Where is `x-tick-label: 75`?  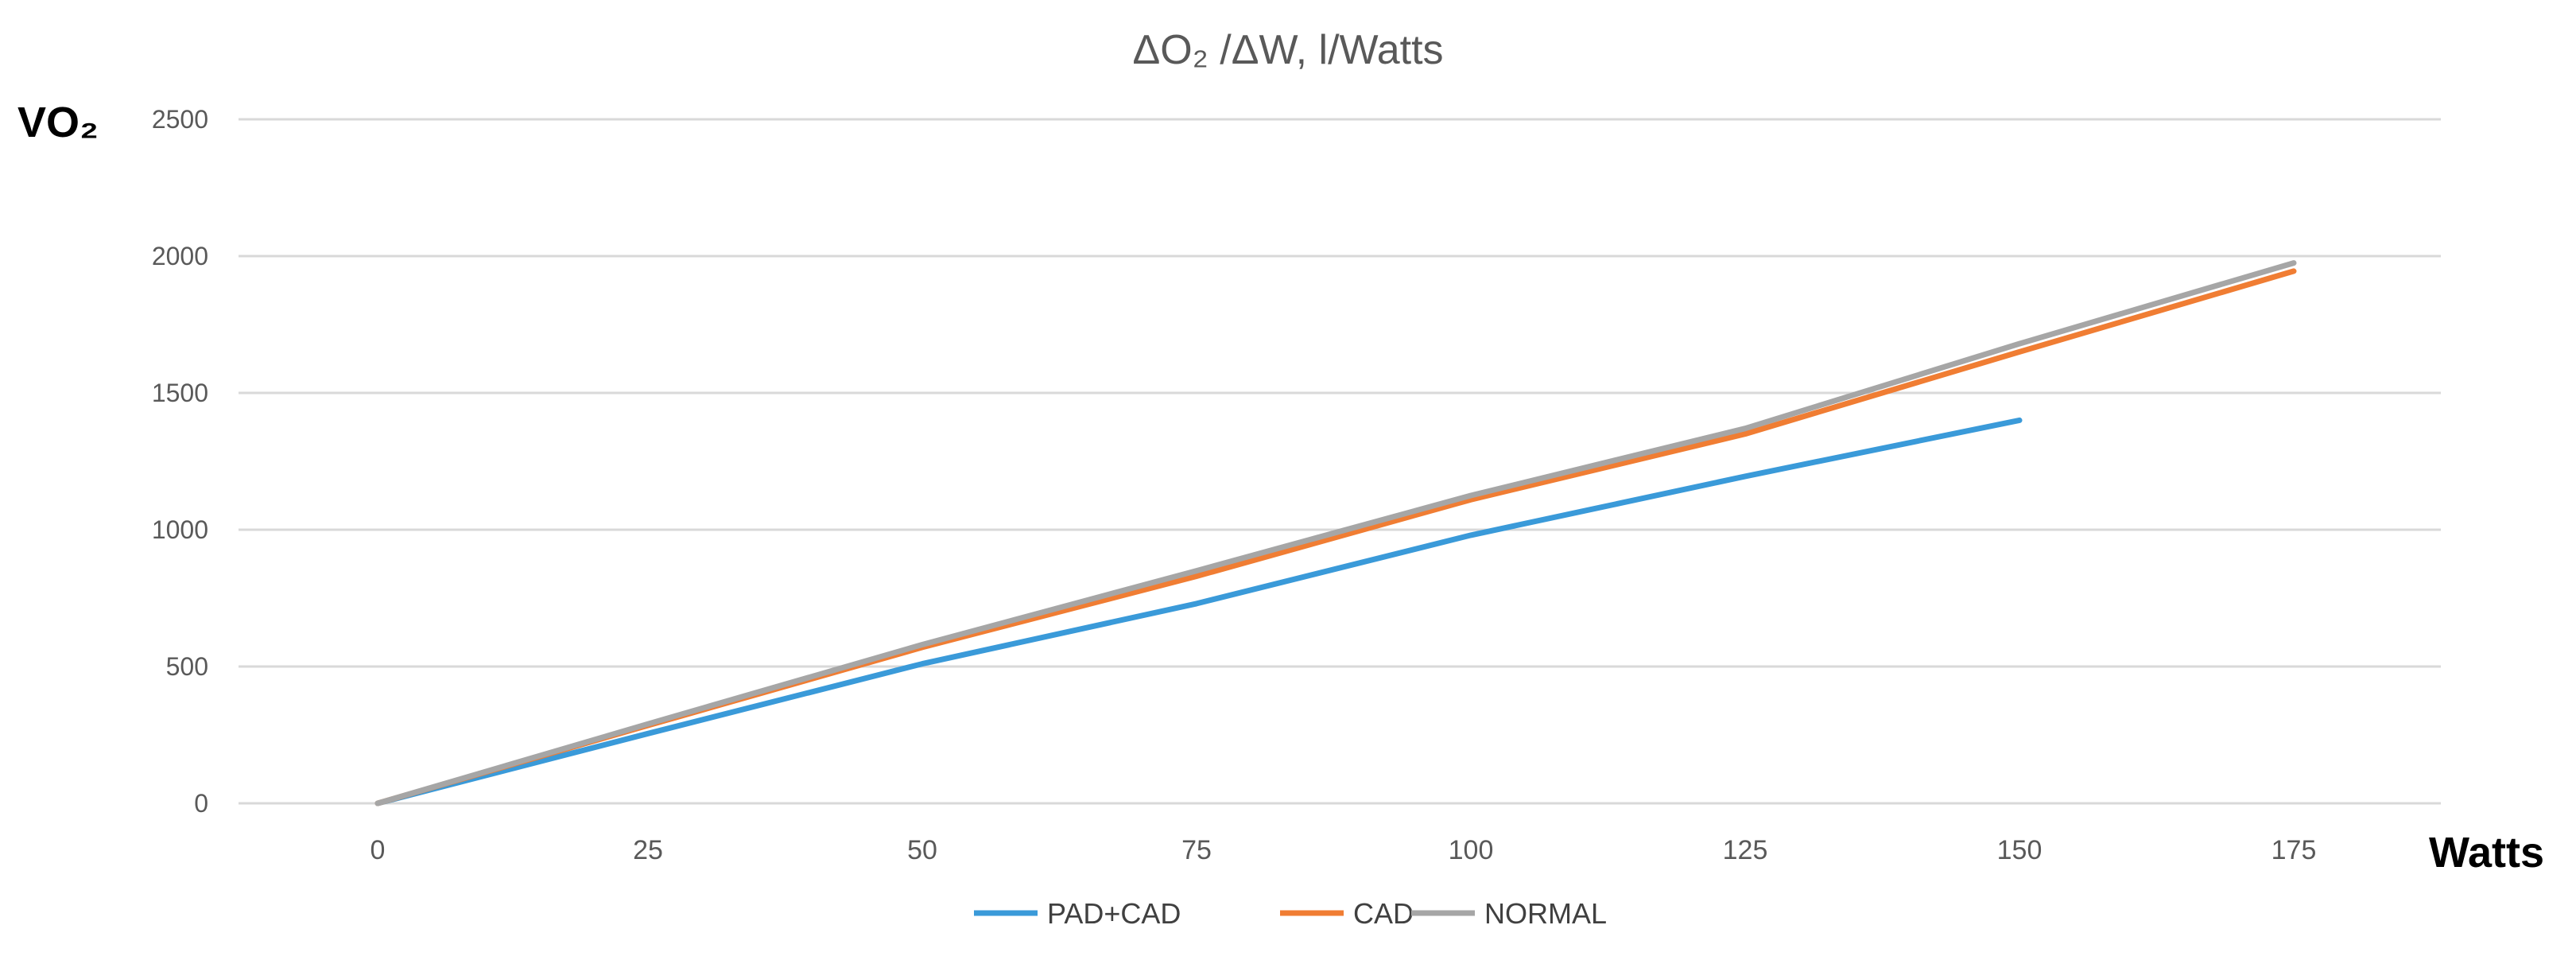 x-tick-label: 75 is located at coordinates (1197, 850).